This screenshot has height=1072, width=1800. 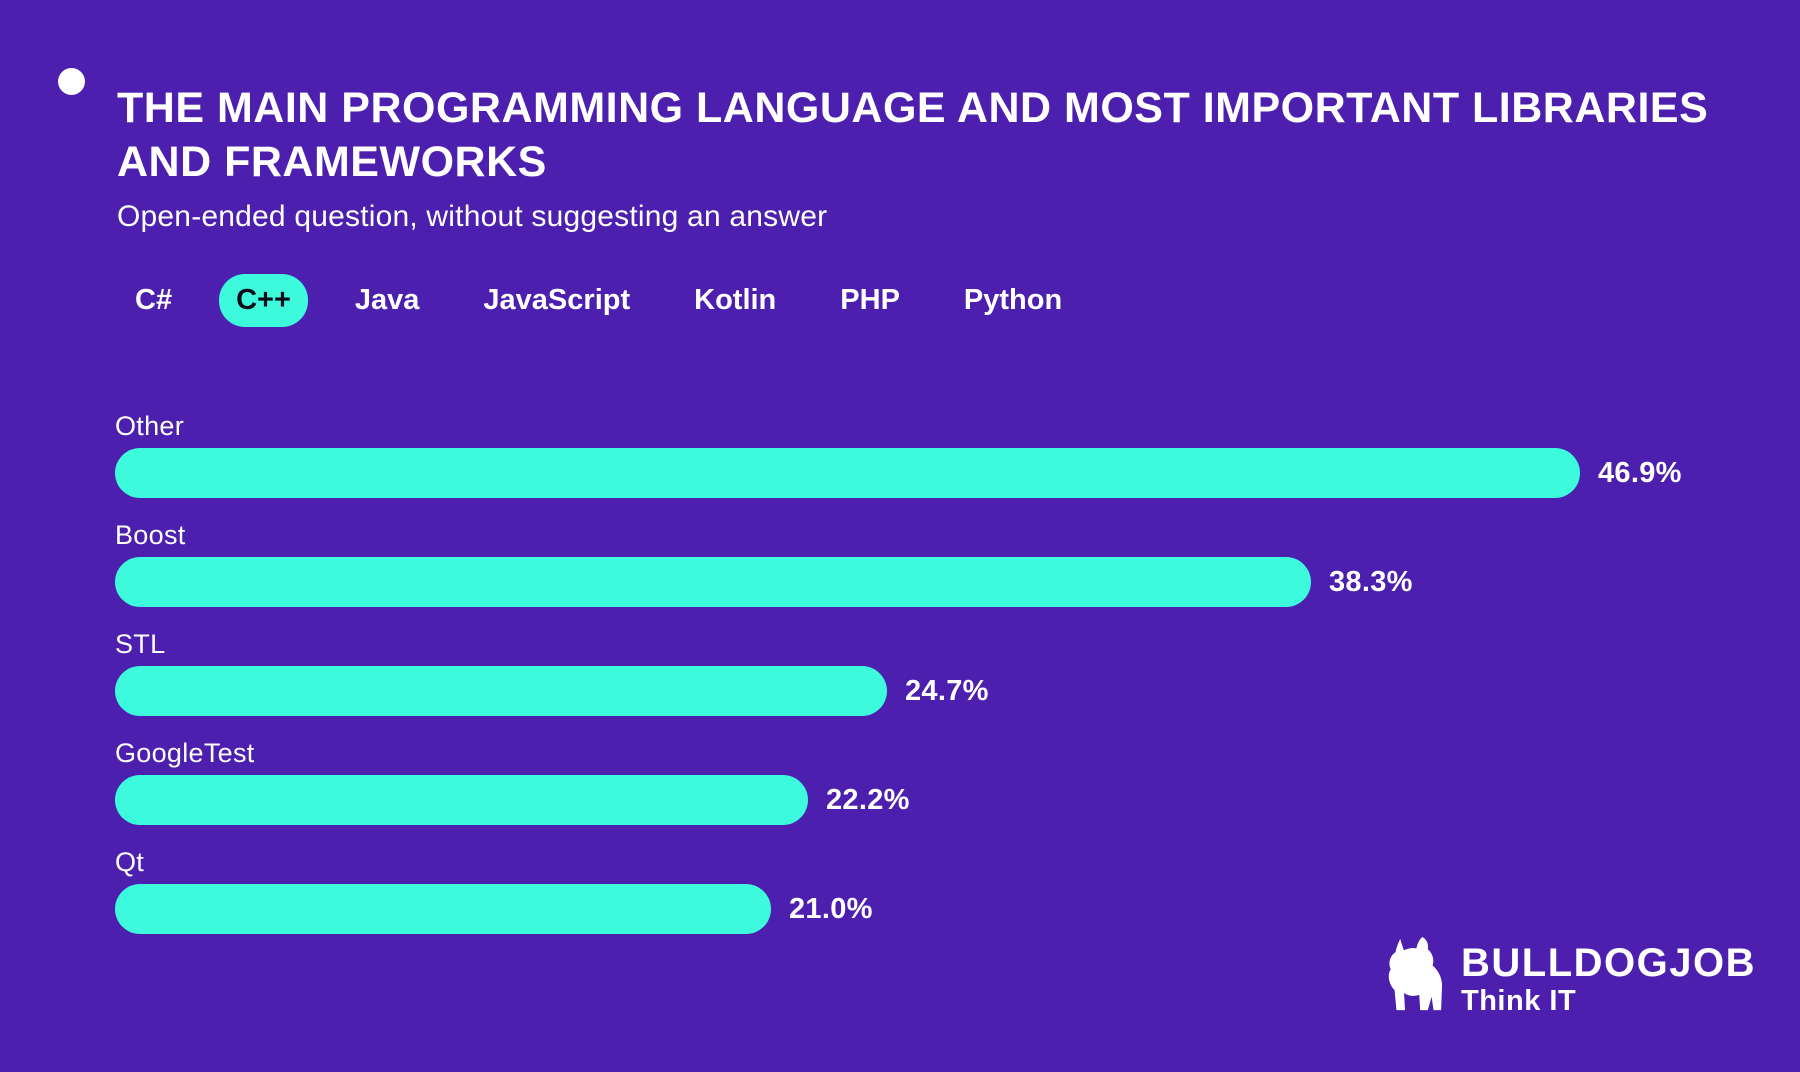 What do you see at coordinates (870, 300) in the screenshot?
I see `tab-php: PHP` at bounding box center [870, 300].